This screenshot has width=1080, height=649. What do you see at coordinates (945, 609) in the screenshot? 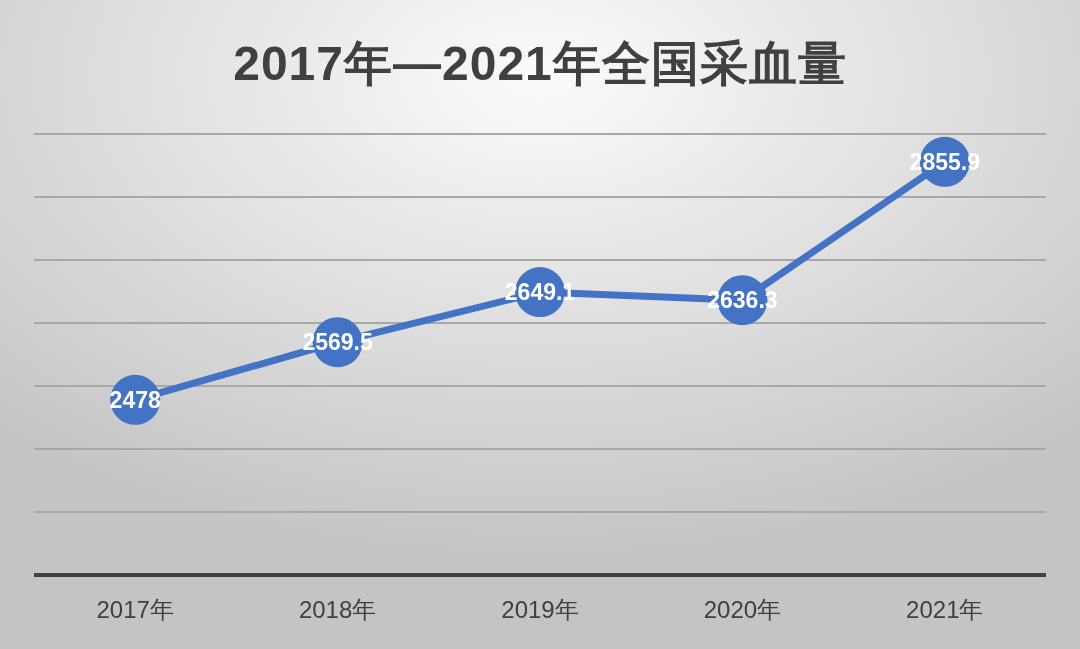
I see `x-tick-label: 2021年` at bounding box center [945, 609].